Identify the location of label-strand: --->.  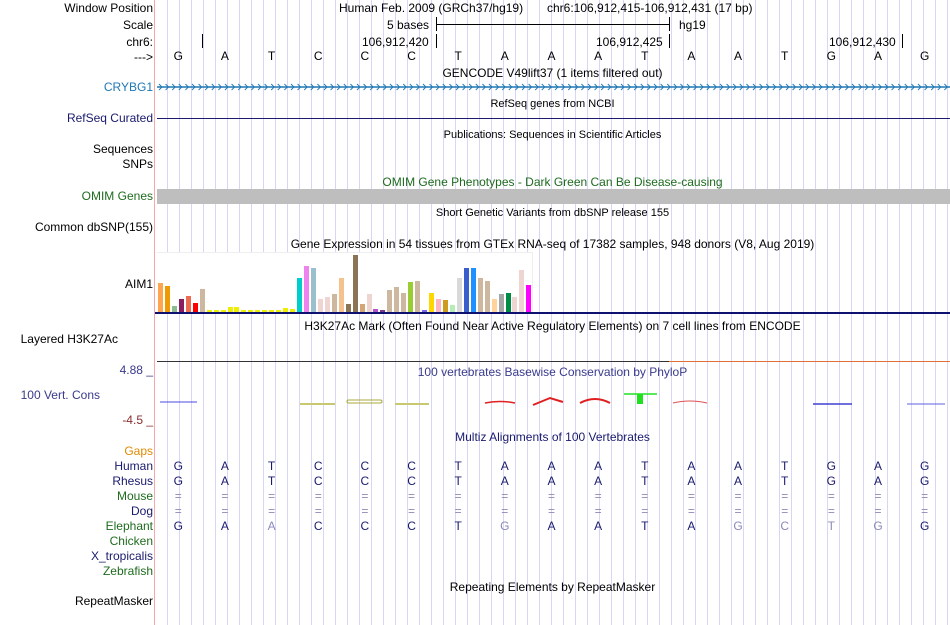
(143, 57).